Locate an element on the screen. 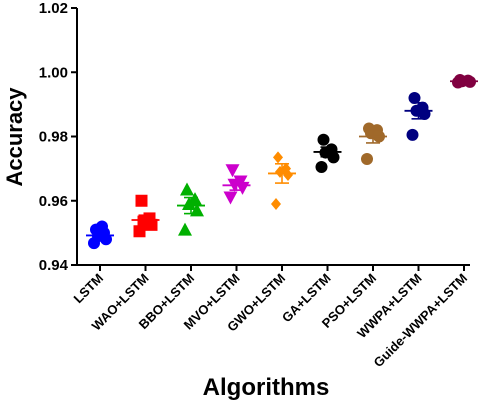  y-axis-title: Accuracy is located at coordinates (14, 137).